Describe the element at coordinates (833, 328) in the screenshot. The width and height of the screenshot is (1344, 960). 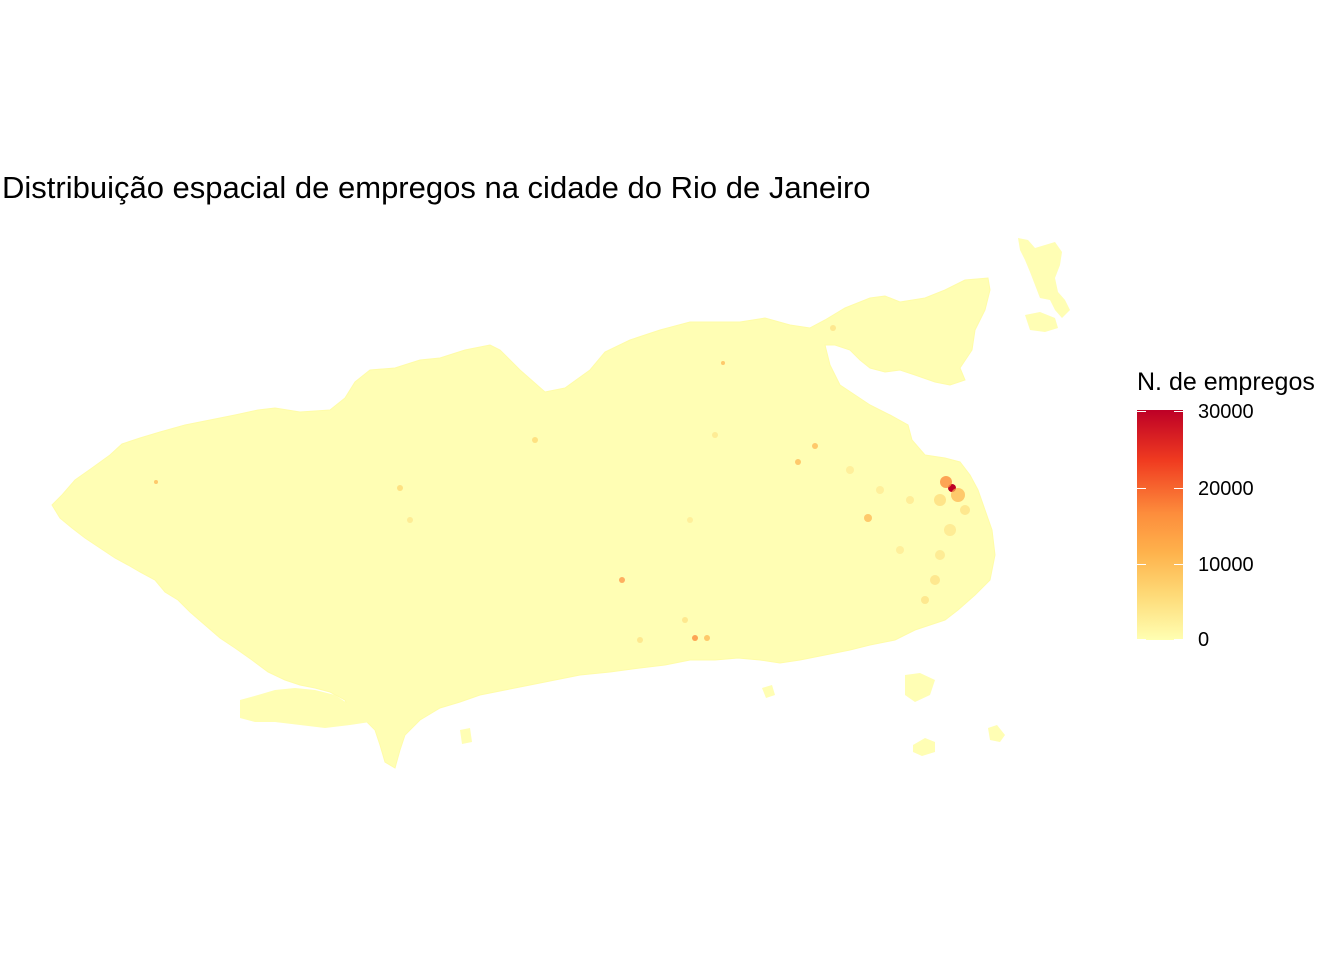
I see `hotspot-ilha` at that location.